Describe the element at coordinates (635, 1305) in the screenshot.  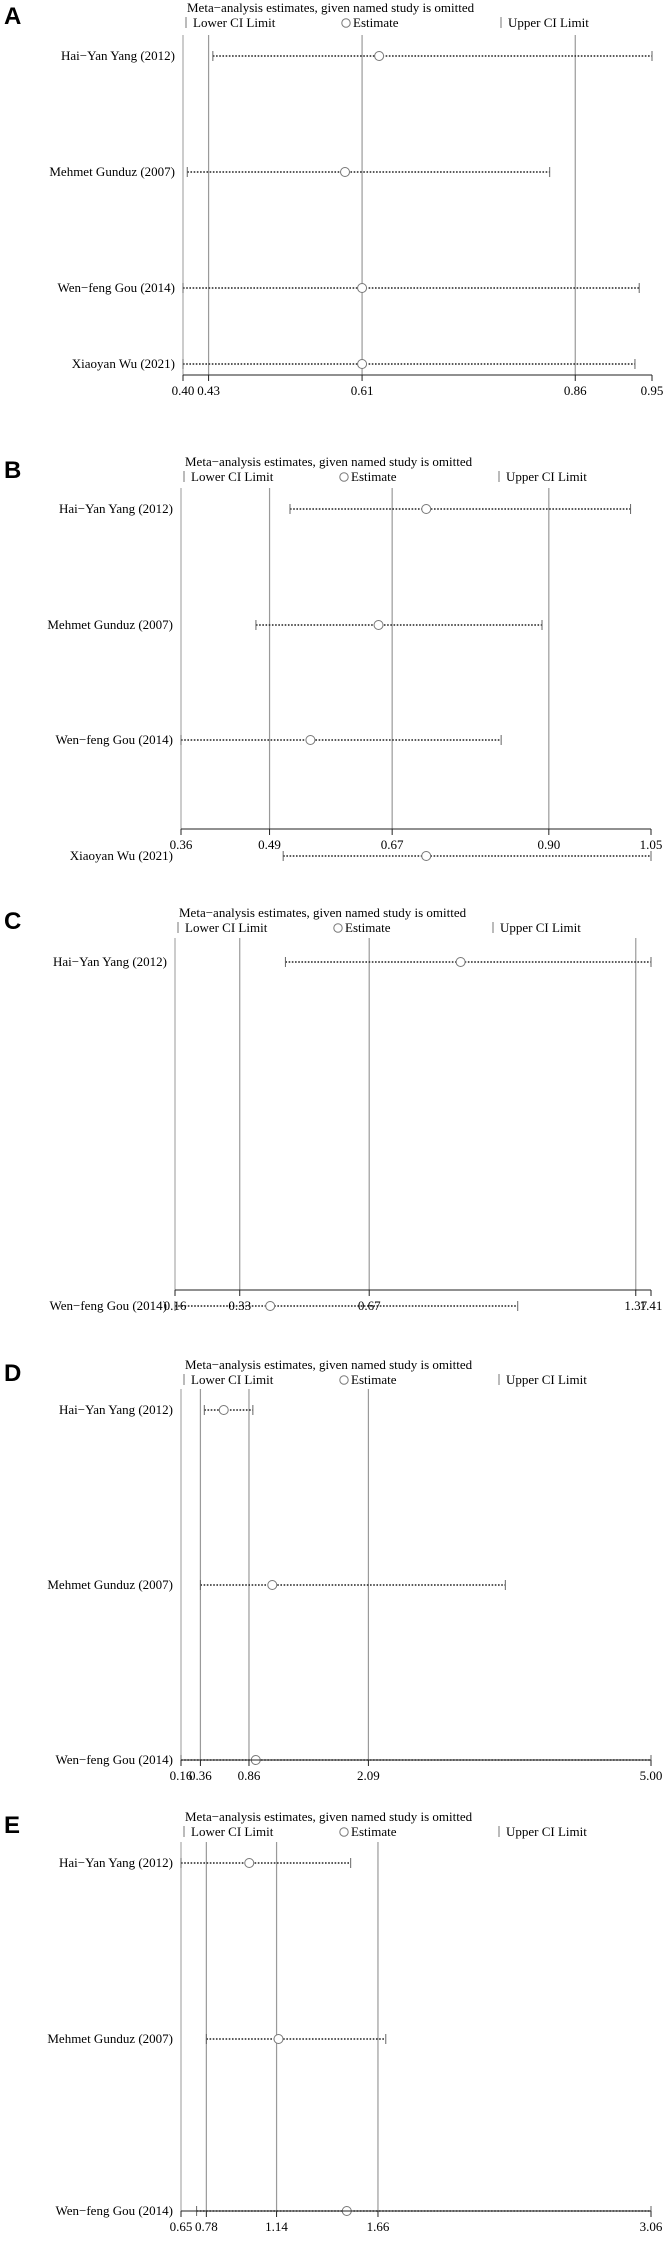
I see `x-tick-label: 1.37` at that location.